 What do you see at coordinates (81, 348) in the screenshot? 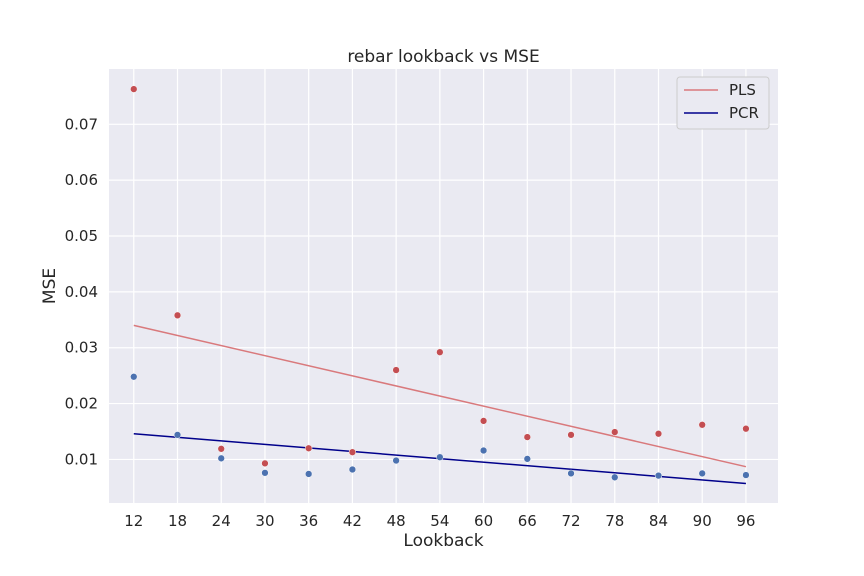
I see `y-tick-label: 0.03` at bounding box center [81, 348].